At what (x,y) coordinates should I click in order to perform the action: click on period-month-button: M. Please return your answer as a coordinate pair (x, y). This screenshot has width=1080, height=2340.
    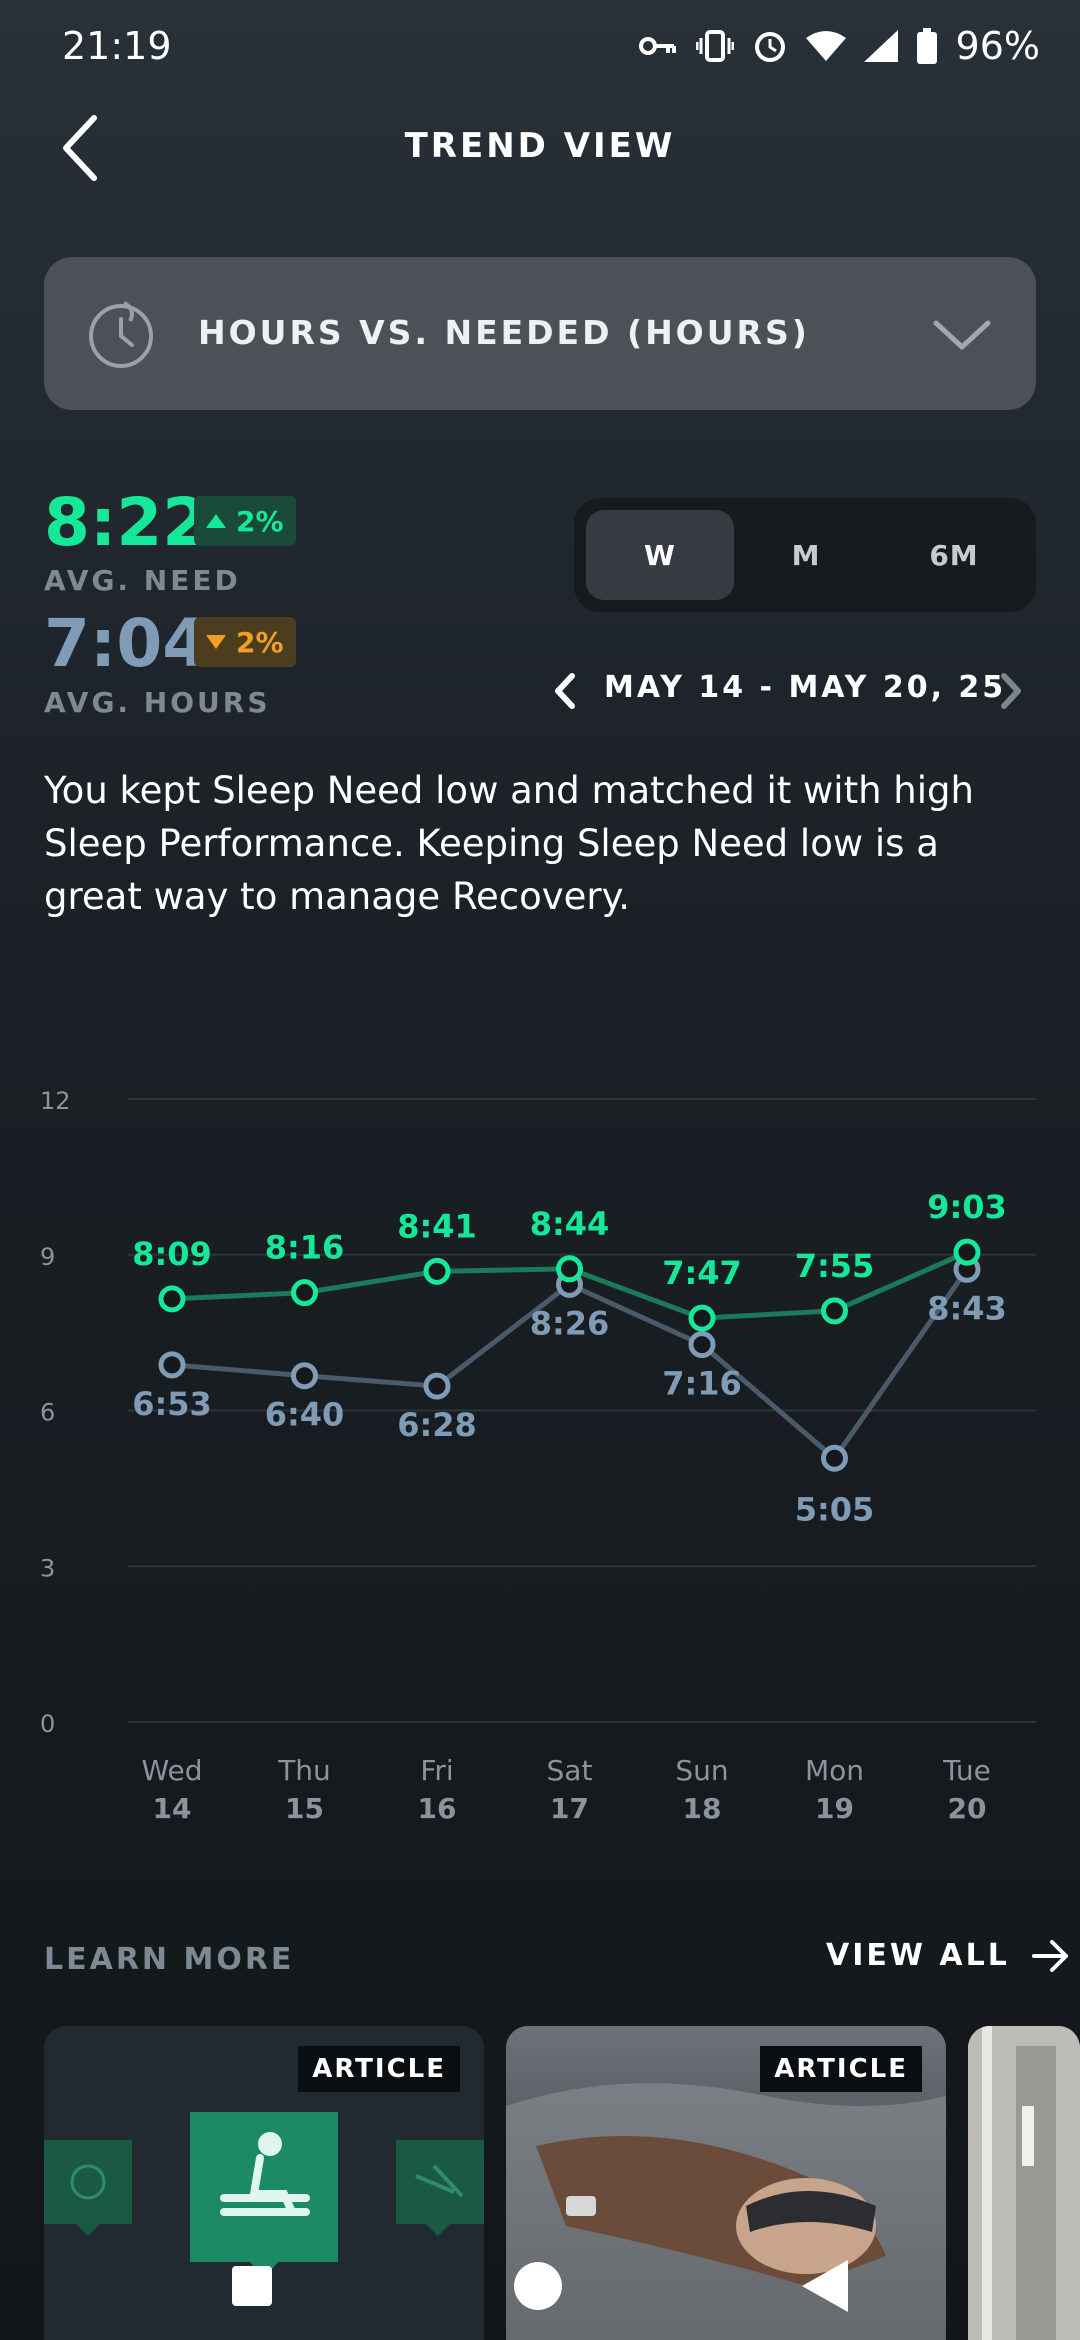
    Looking at the image, I should click on (806, 555).